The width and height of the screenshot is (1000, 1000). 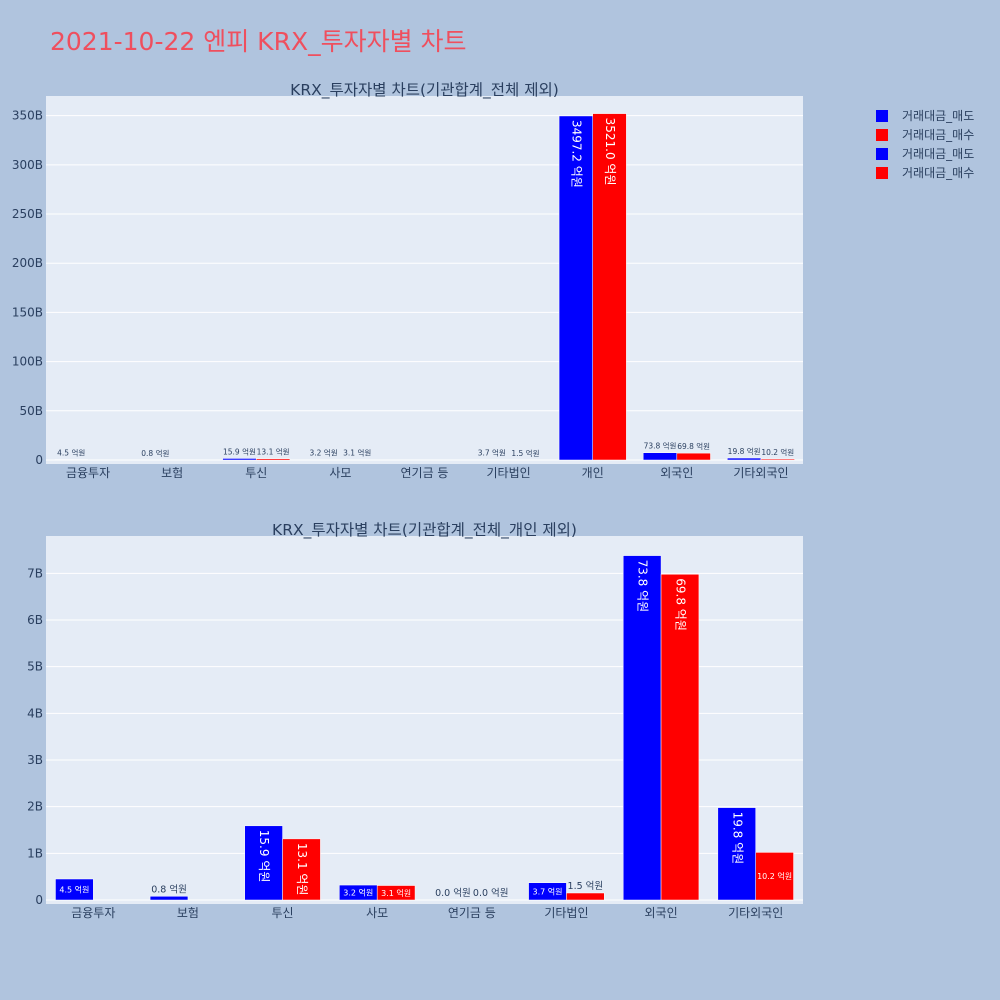 What do you see at coordinates (35, 573) in the screenshot?
I see `y-tick-label: 7B` at bounding box center [35, 573].